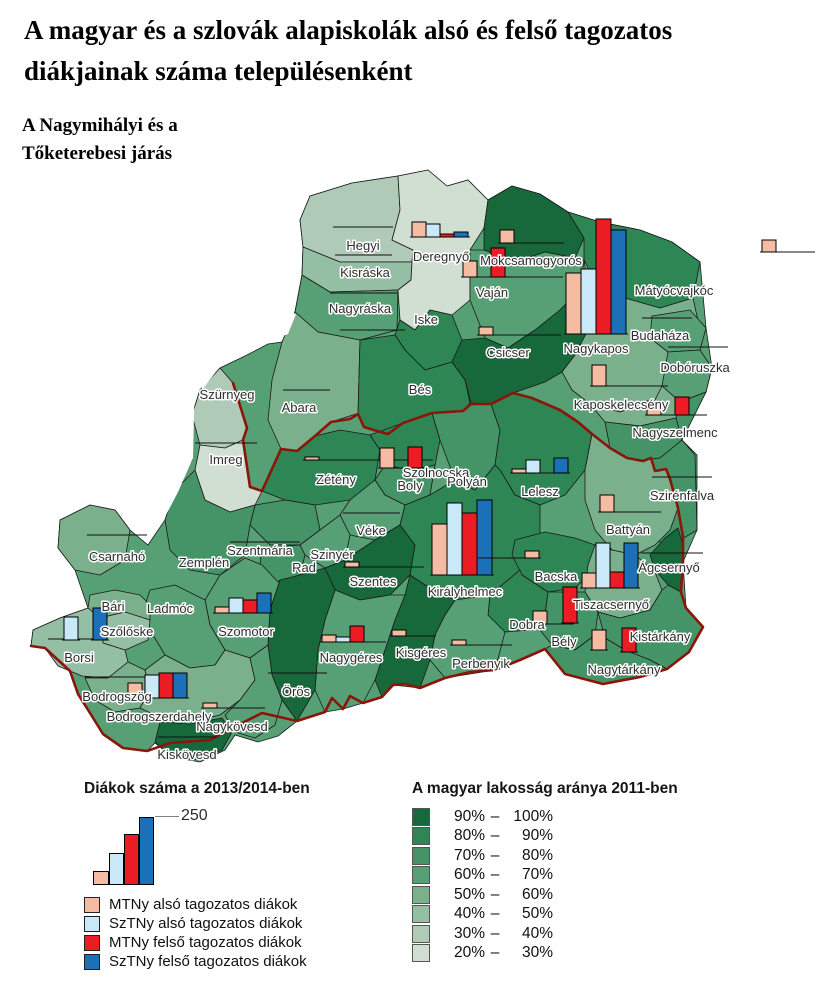 The height and width of the screenshot is (1001, 815). I want to click on scale-max-label: 250, so click(194, 815).